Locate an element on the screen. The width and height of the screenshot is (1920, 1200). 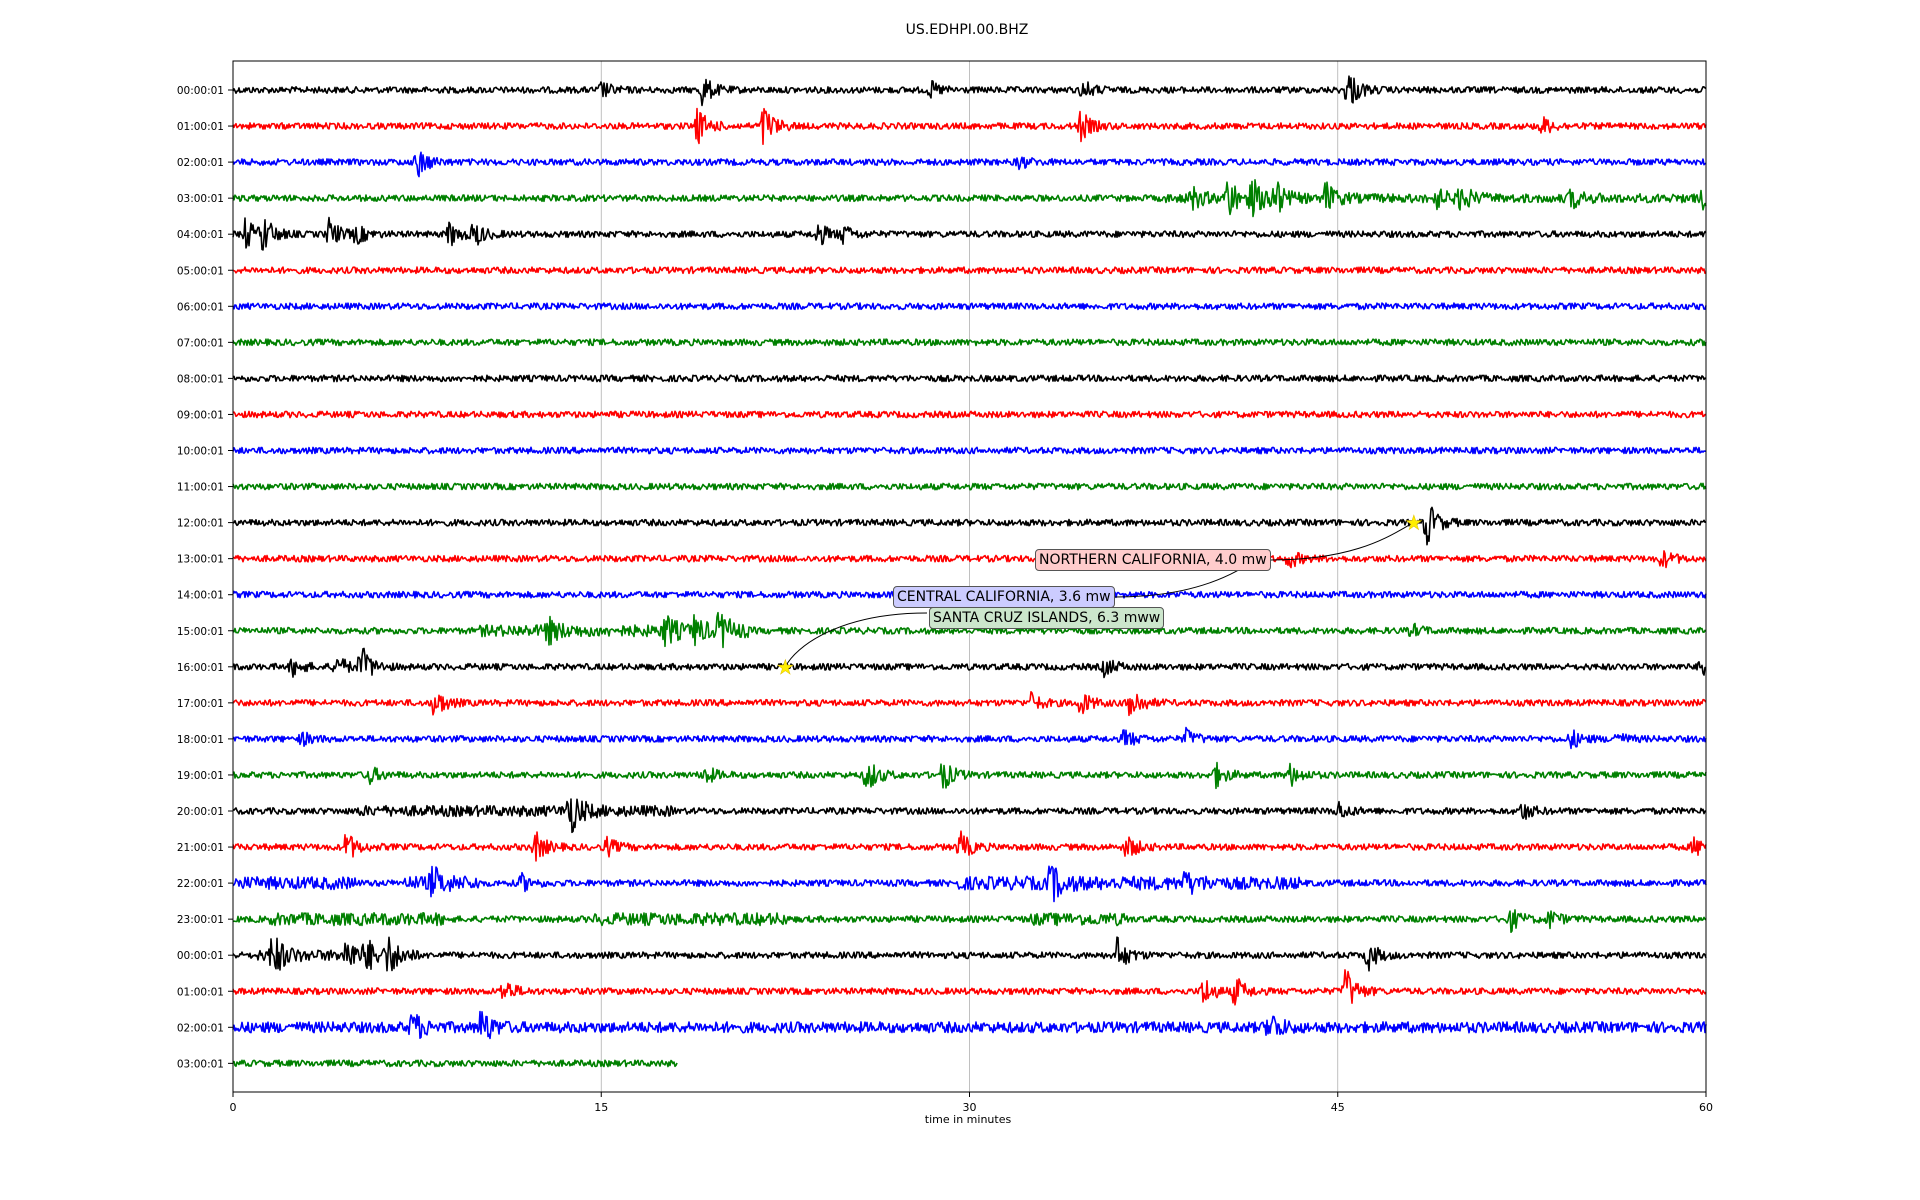
row-time-label: 23:00:01 is located at coordinates (200, 920).